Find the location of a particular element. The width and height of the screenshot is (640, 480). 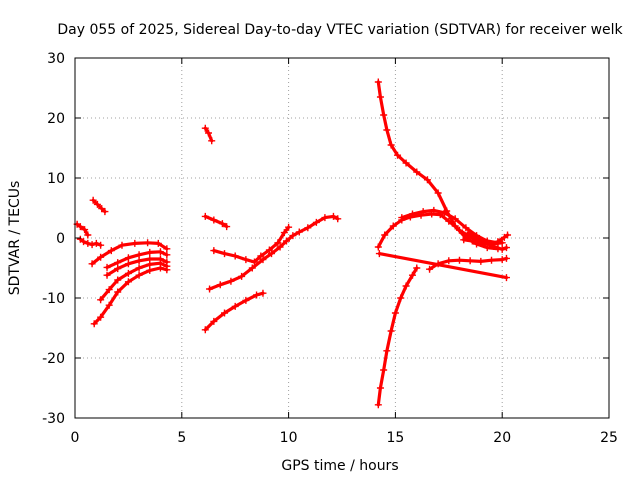

y-tick-label: 20 is located at coordinates (56, 119).